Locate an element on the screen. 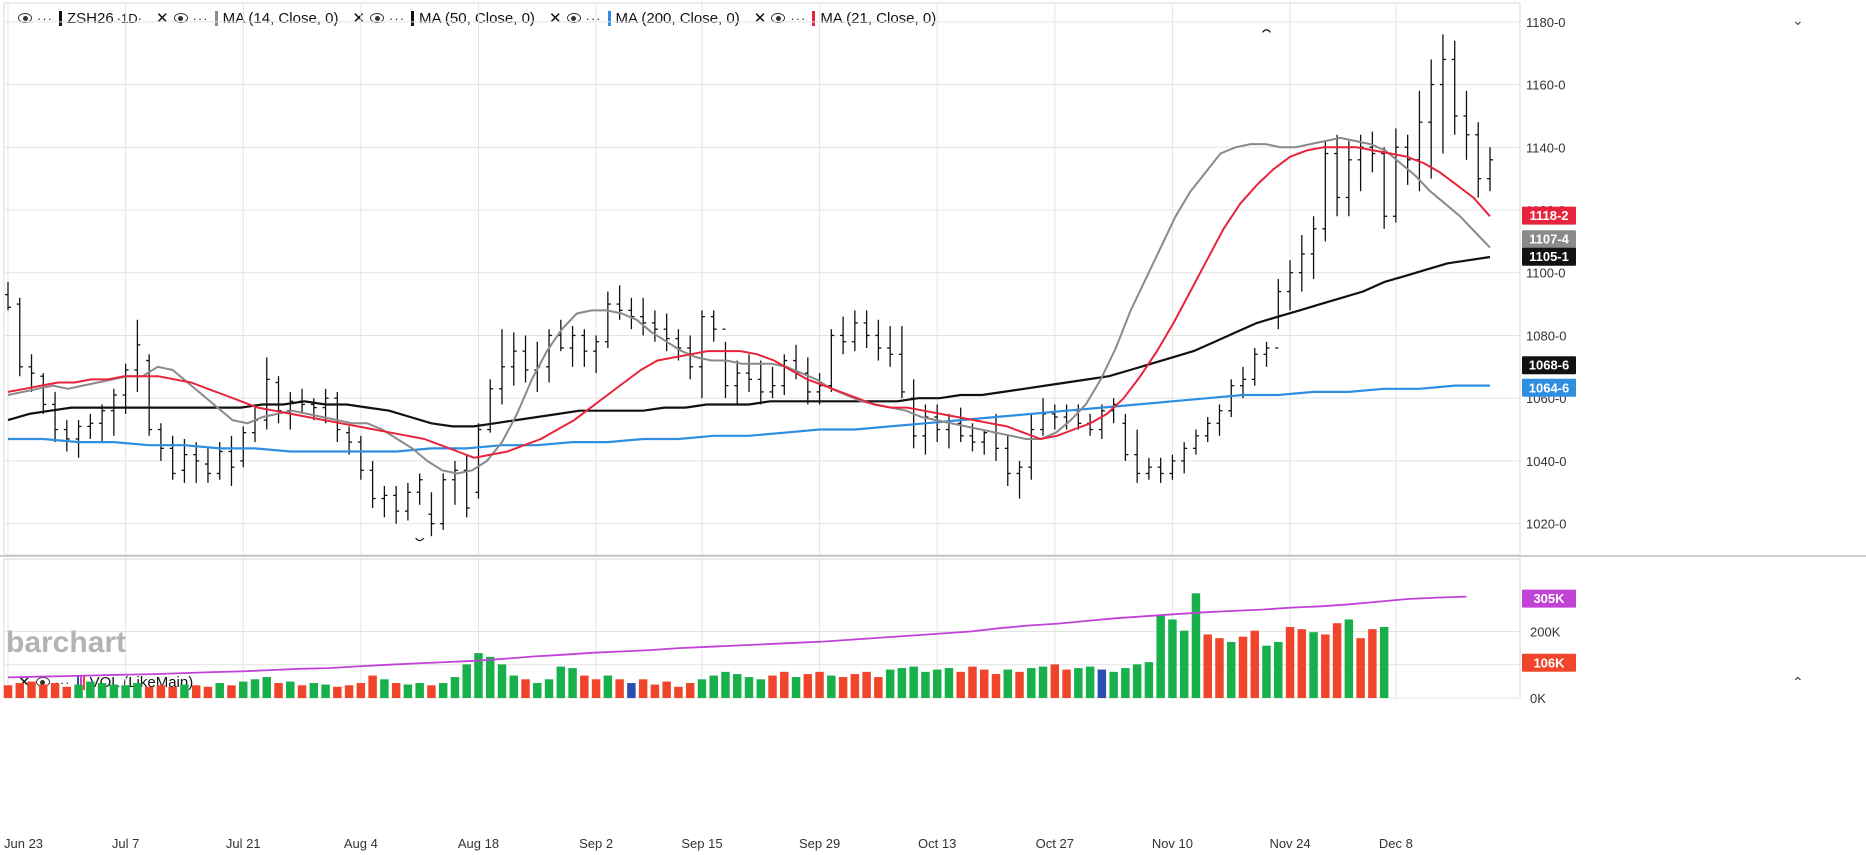  avg-volume-line is located at coordinates (737, 637).